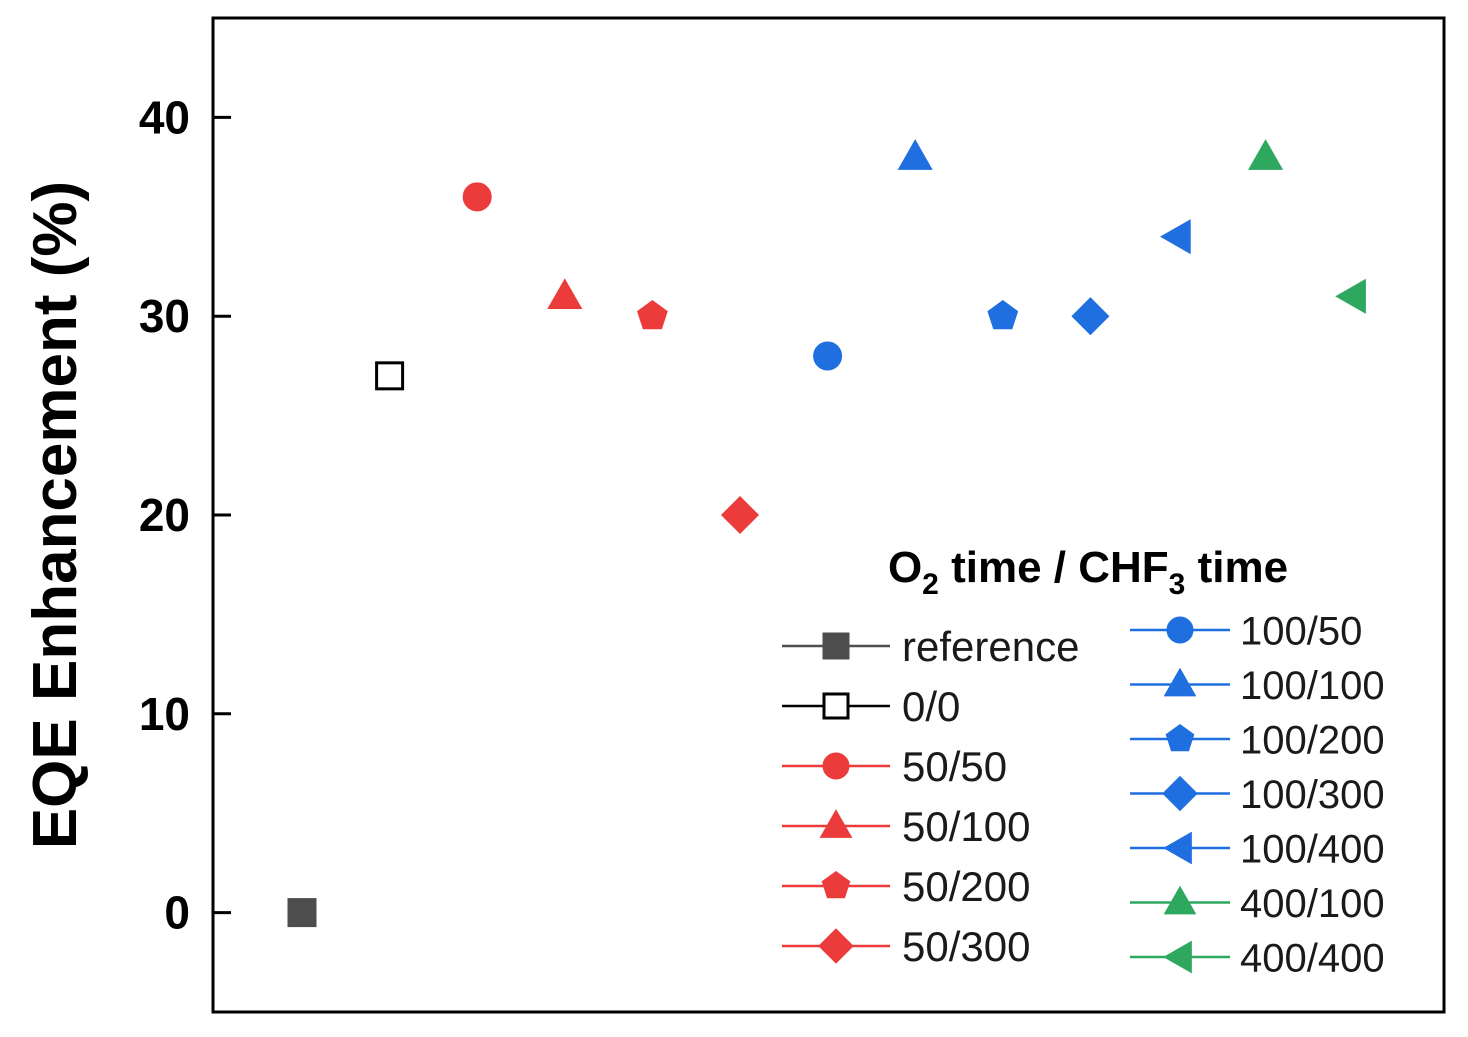  I want to click on legend-label: reference, so click(990, 646).